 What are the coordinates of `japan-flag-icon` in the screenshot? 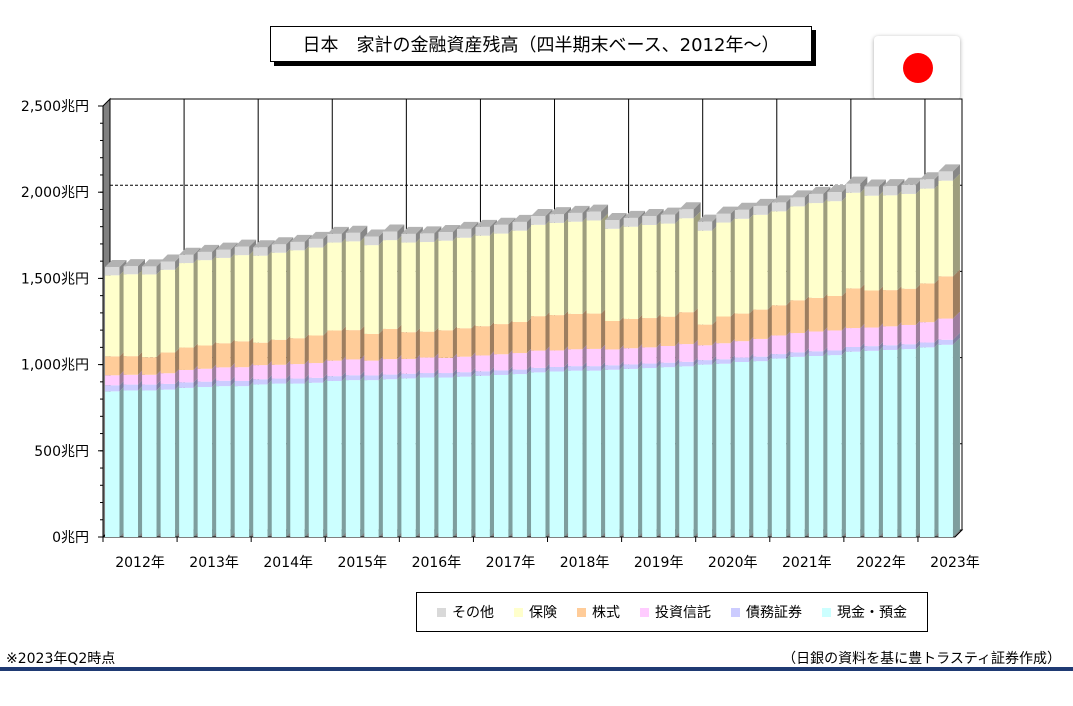 It's located at (917, 68).